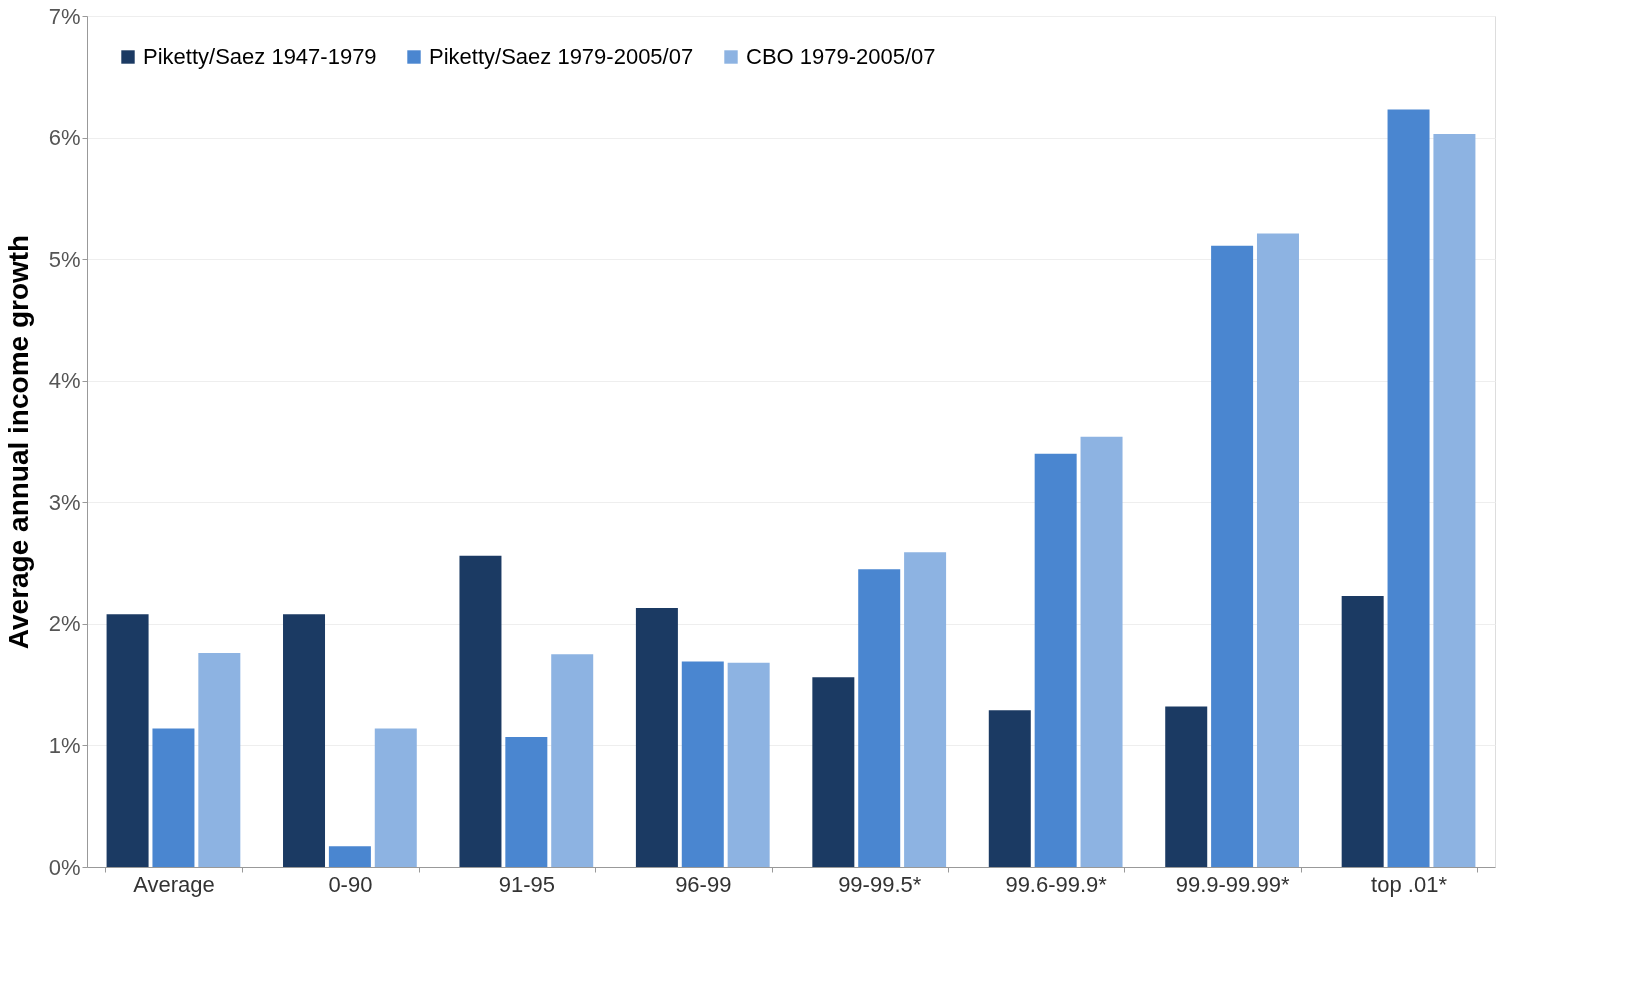  I want to click on y-tick-label: 6%, so click(64, 138).